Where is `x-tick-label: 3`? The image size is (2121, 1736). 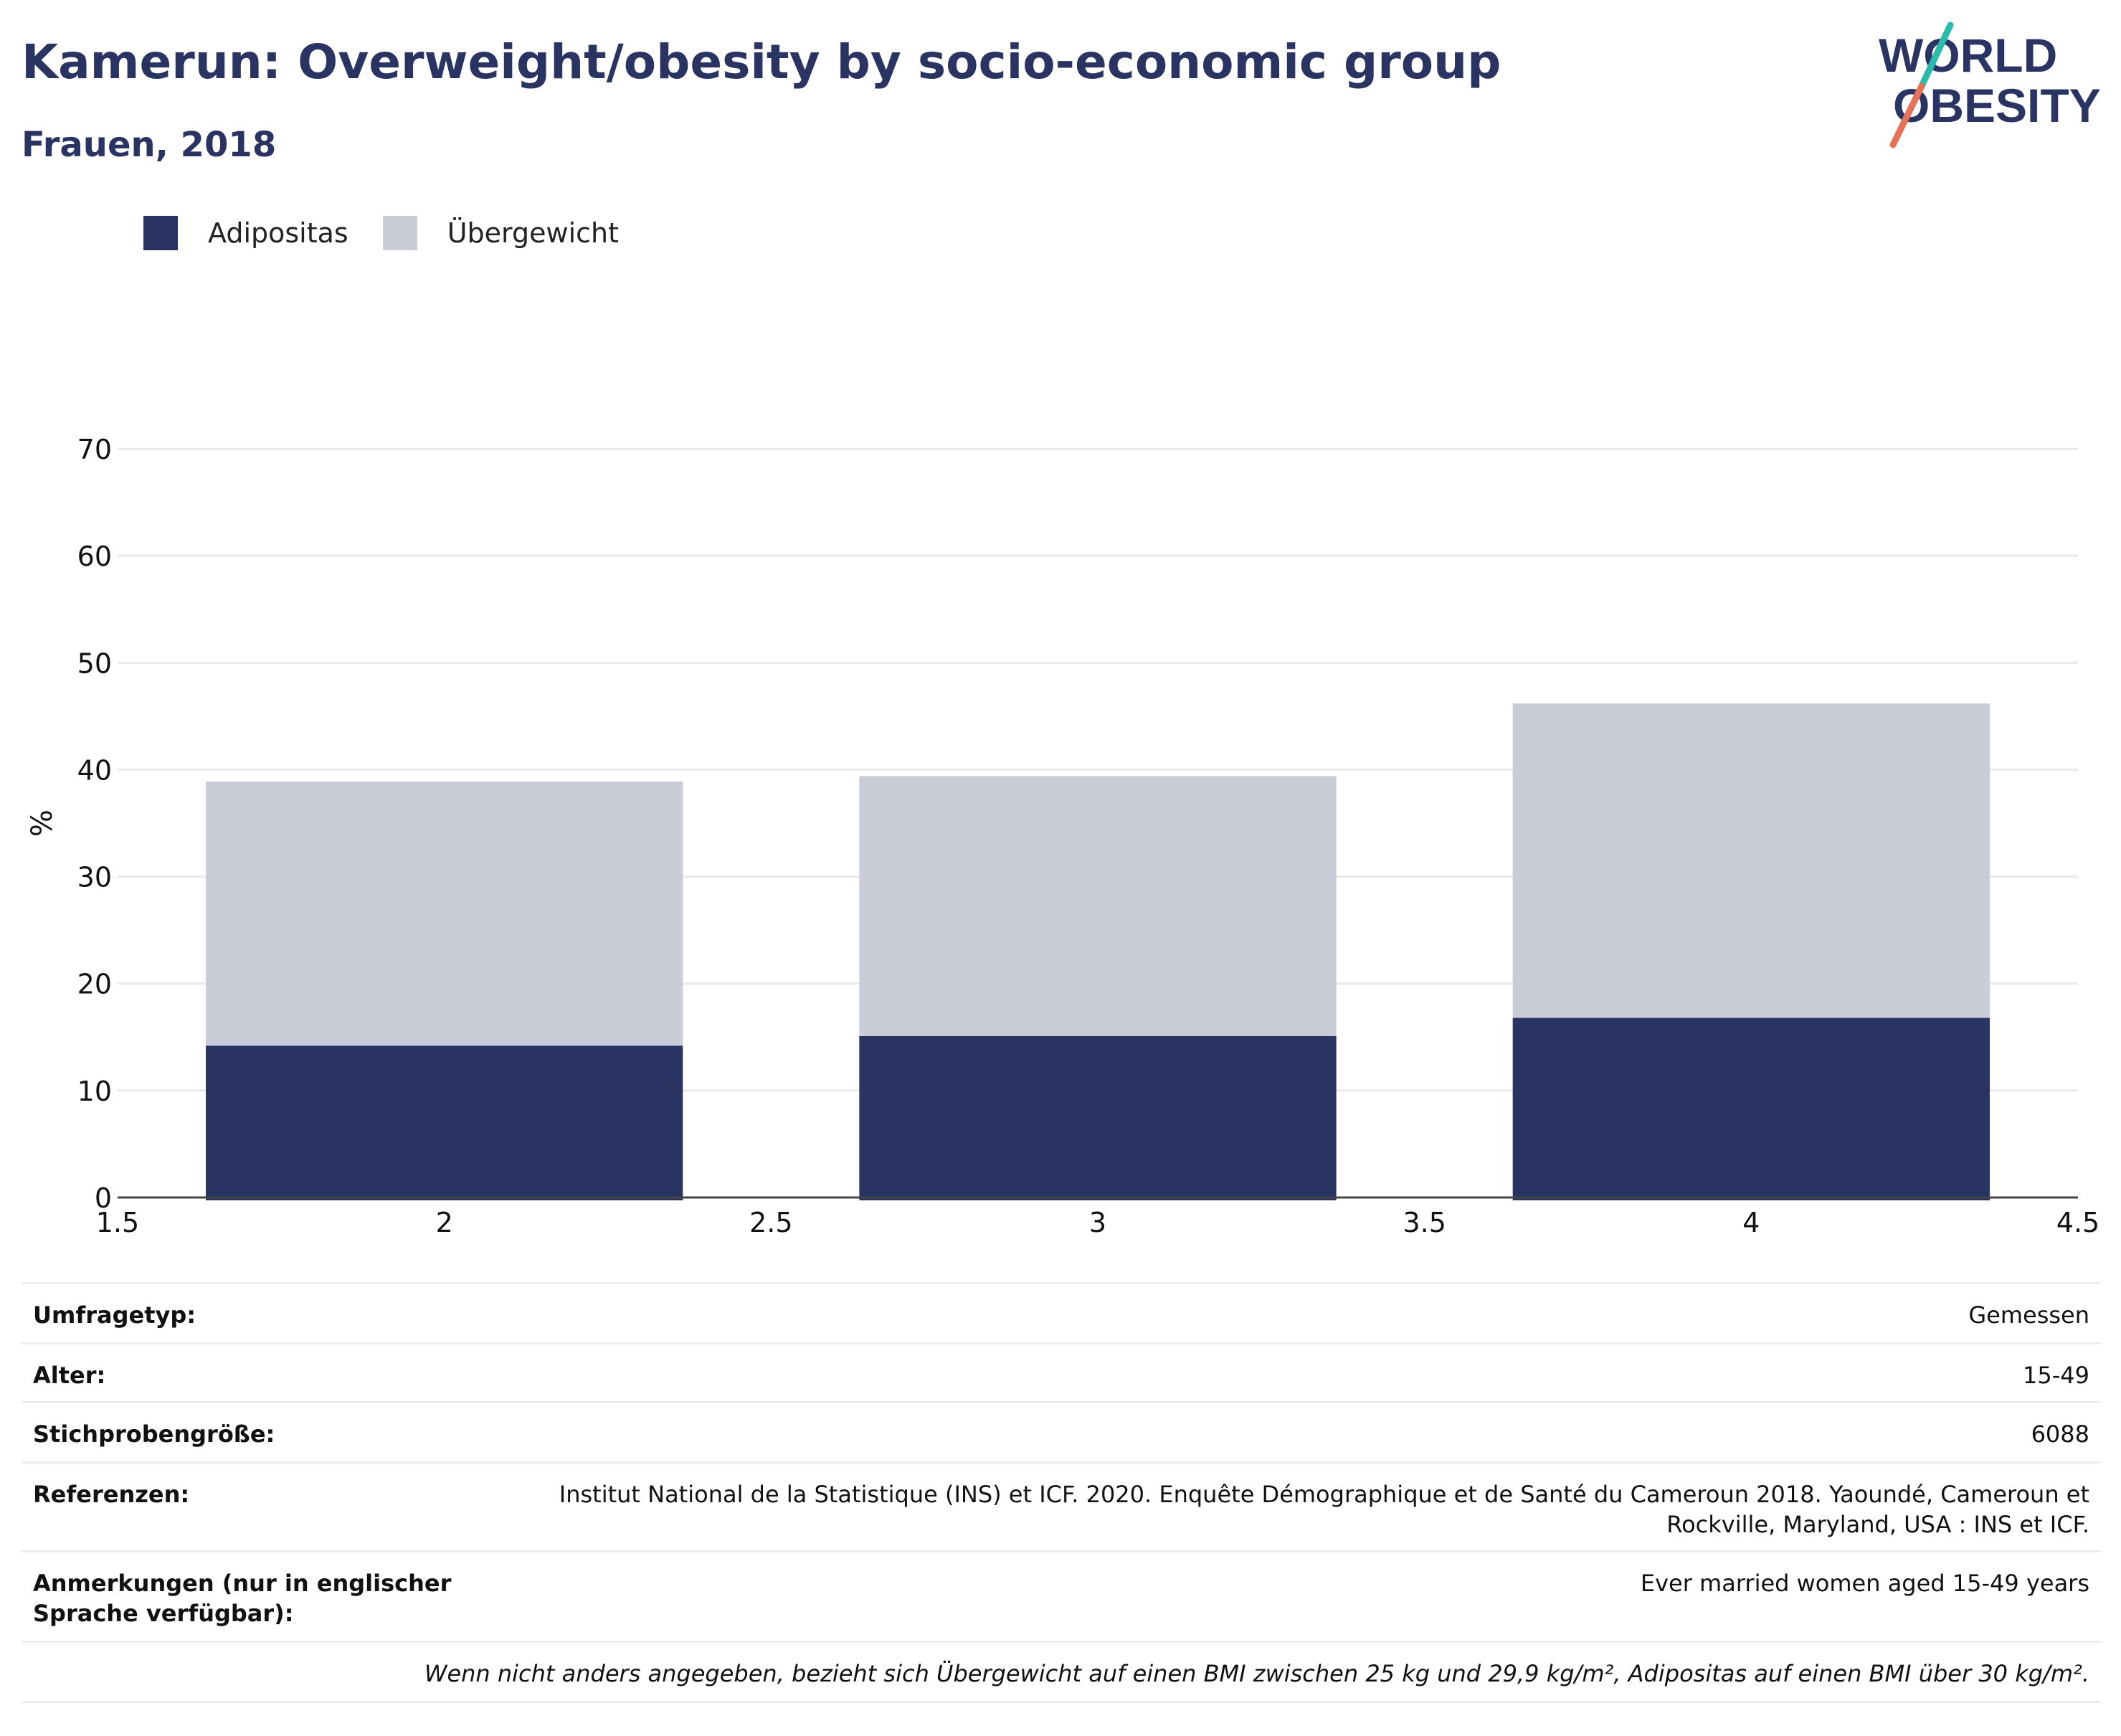
x-tick-label: 3 is located at coordinates (1097, 1220).